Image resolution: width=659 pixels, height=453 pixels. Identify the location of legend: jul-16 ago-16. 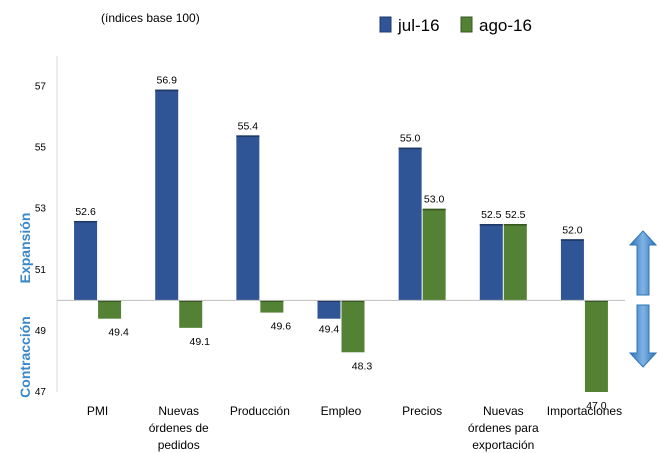
(455, 25).